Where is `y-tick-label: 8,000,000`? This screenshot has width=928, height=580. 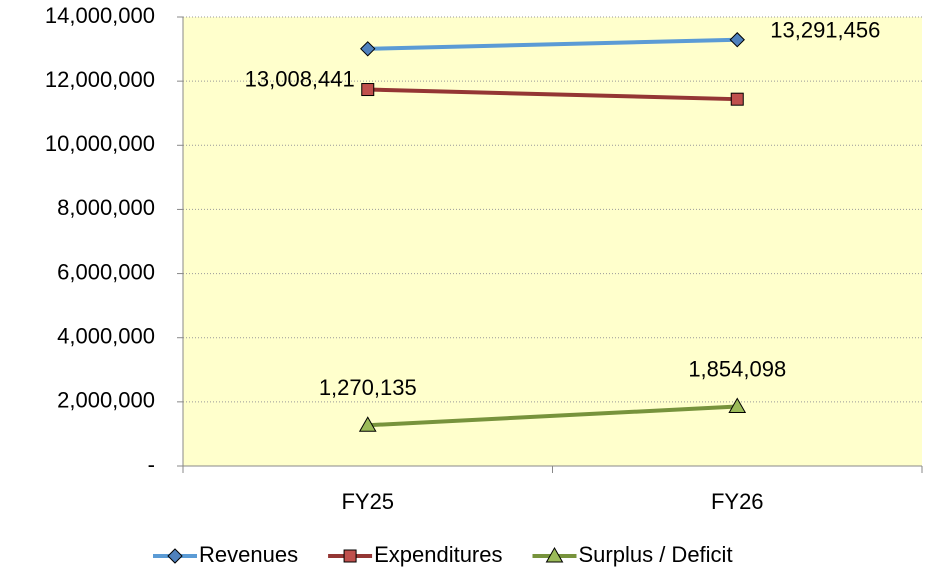 y-tick-label: 8,000,000 is located at coordinates (106, 207).